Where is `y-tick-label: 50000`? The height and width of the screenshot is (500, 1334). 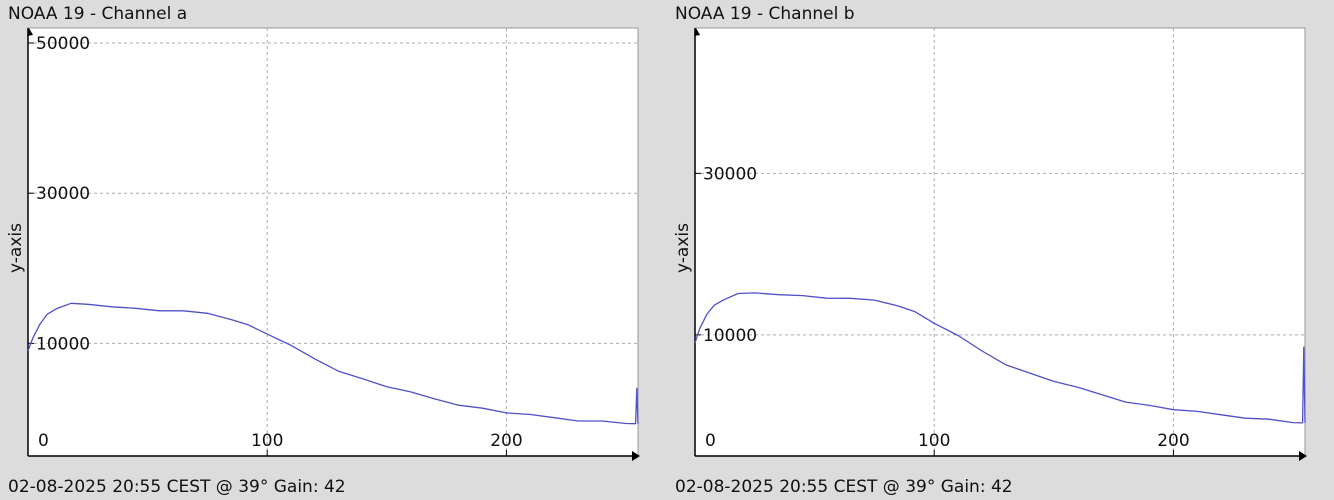 y-tick-label: 50000 is located at coordinates (63, 44).